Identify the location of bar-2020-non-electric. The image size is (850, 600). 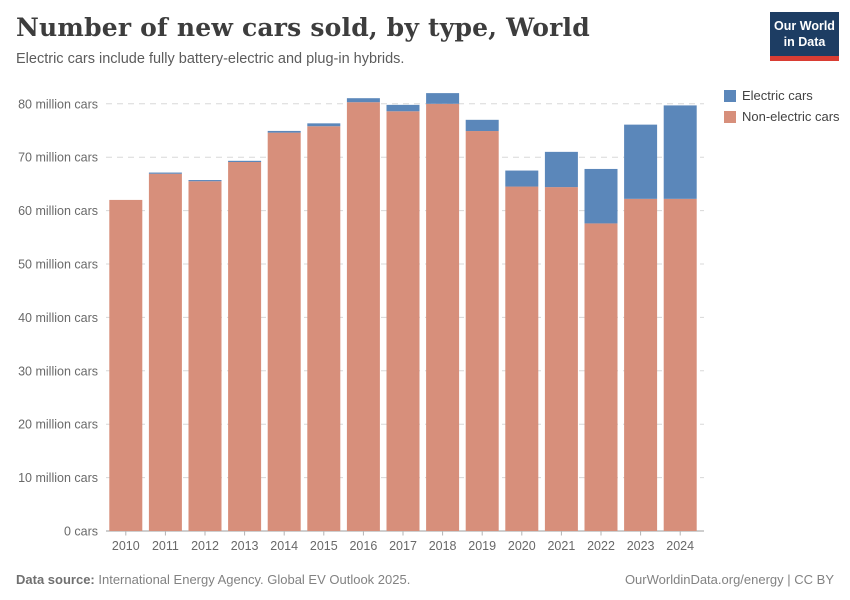
(522, 358).